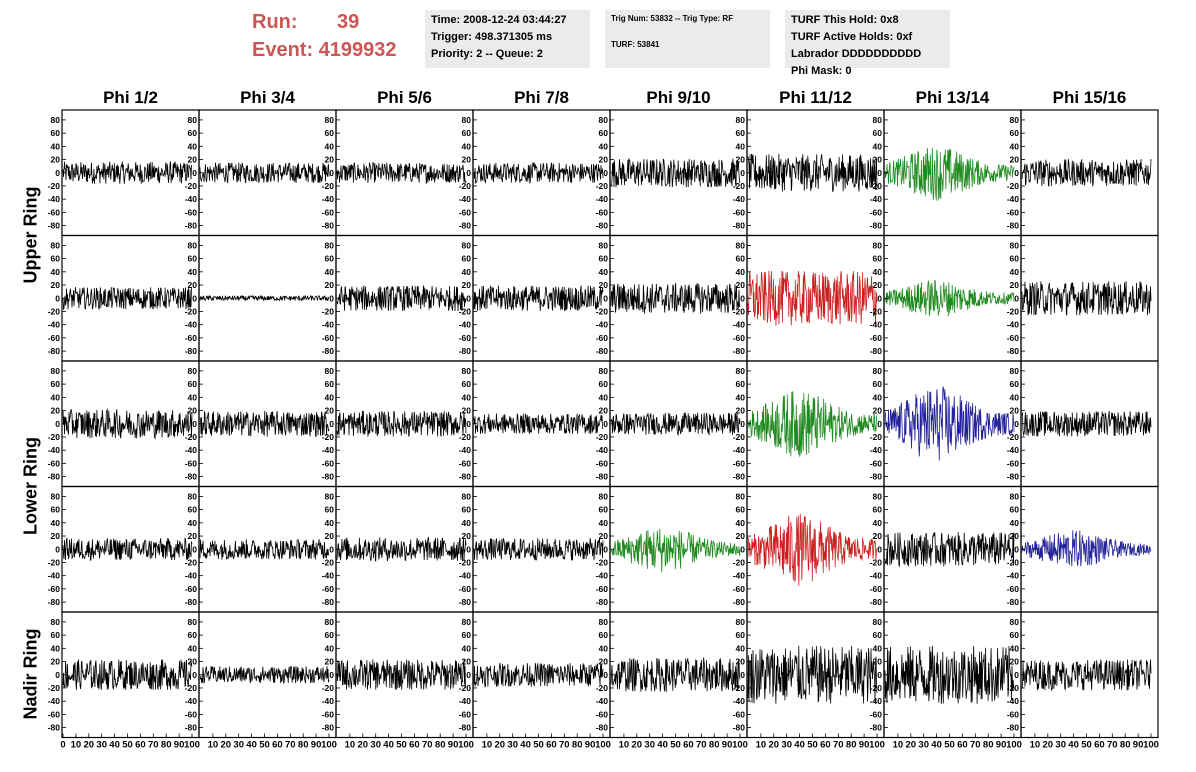 The height and width of the screenshot is (772, 1196). I want to click on x-tick-label: 50, so click(127, 745).